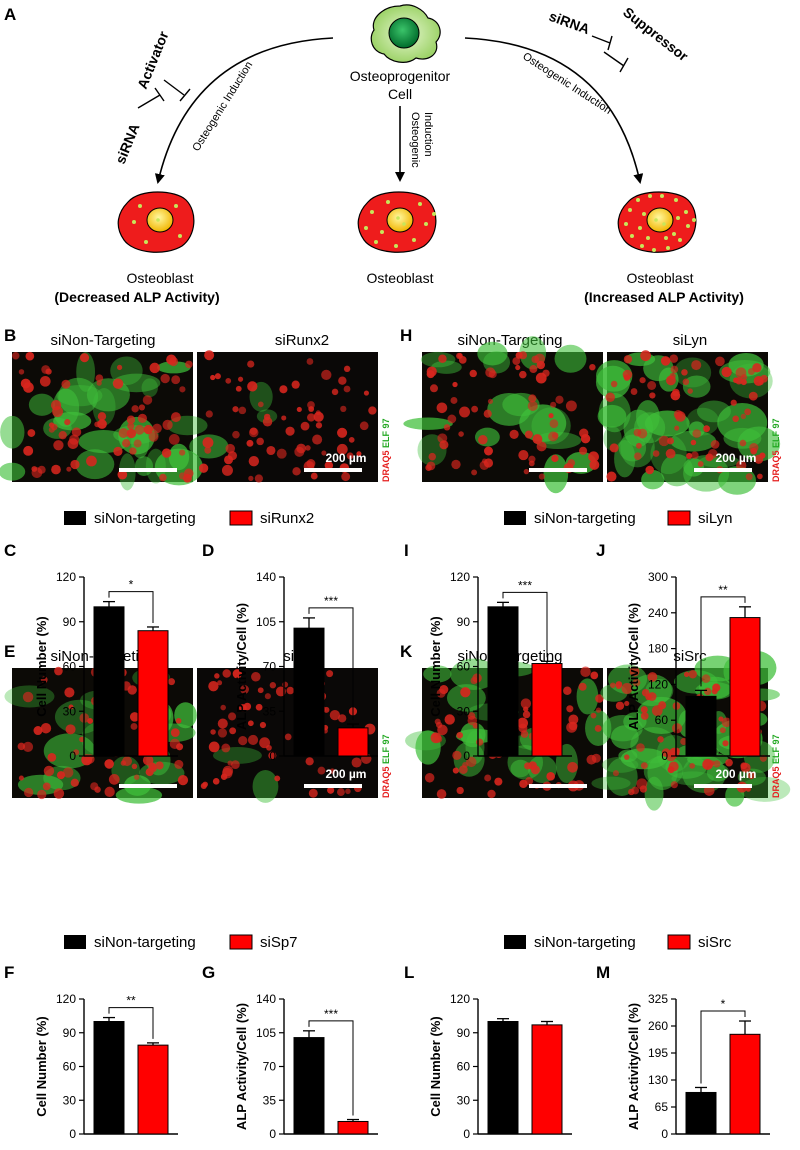 This screenshot has height=1150, width=800. What do you see at coordinates (658, 1053) in the screenshot?
I see `y-tick-label: 195` at bounding box center [658, 1053].